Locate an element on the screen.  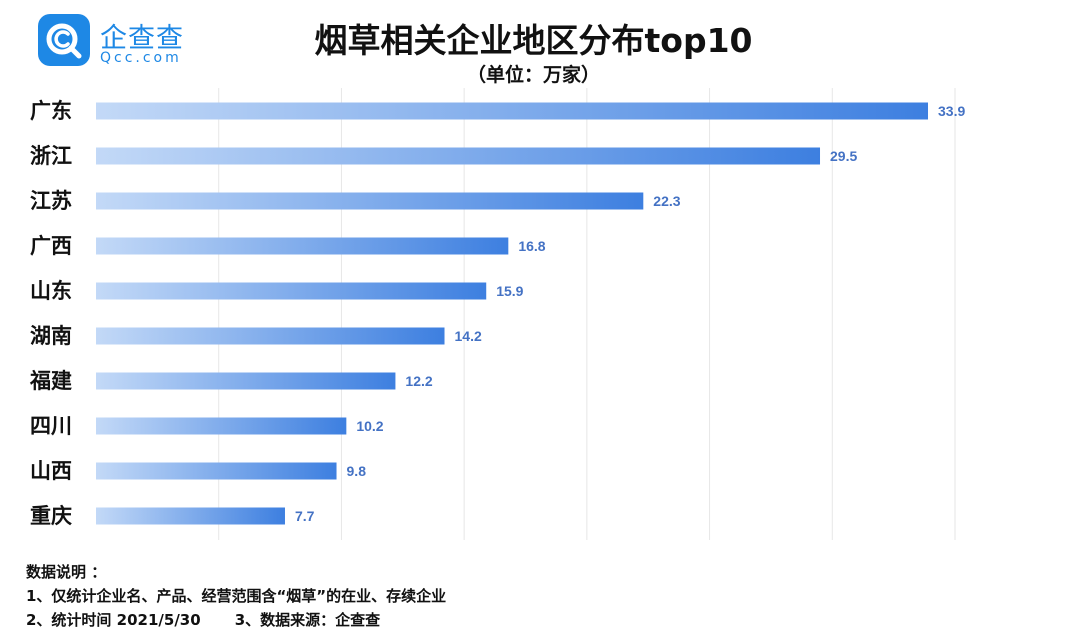
notes-line-1: 1、仅统计企业名、产品、经营范围含“烟草”的在业、存续企业 is located at coordinates (236, 596).